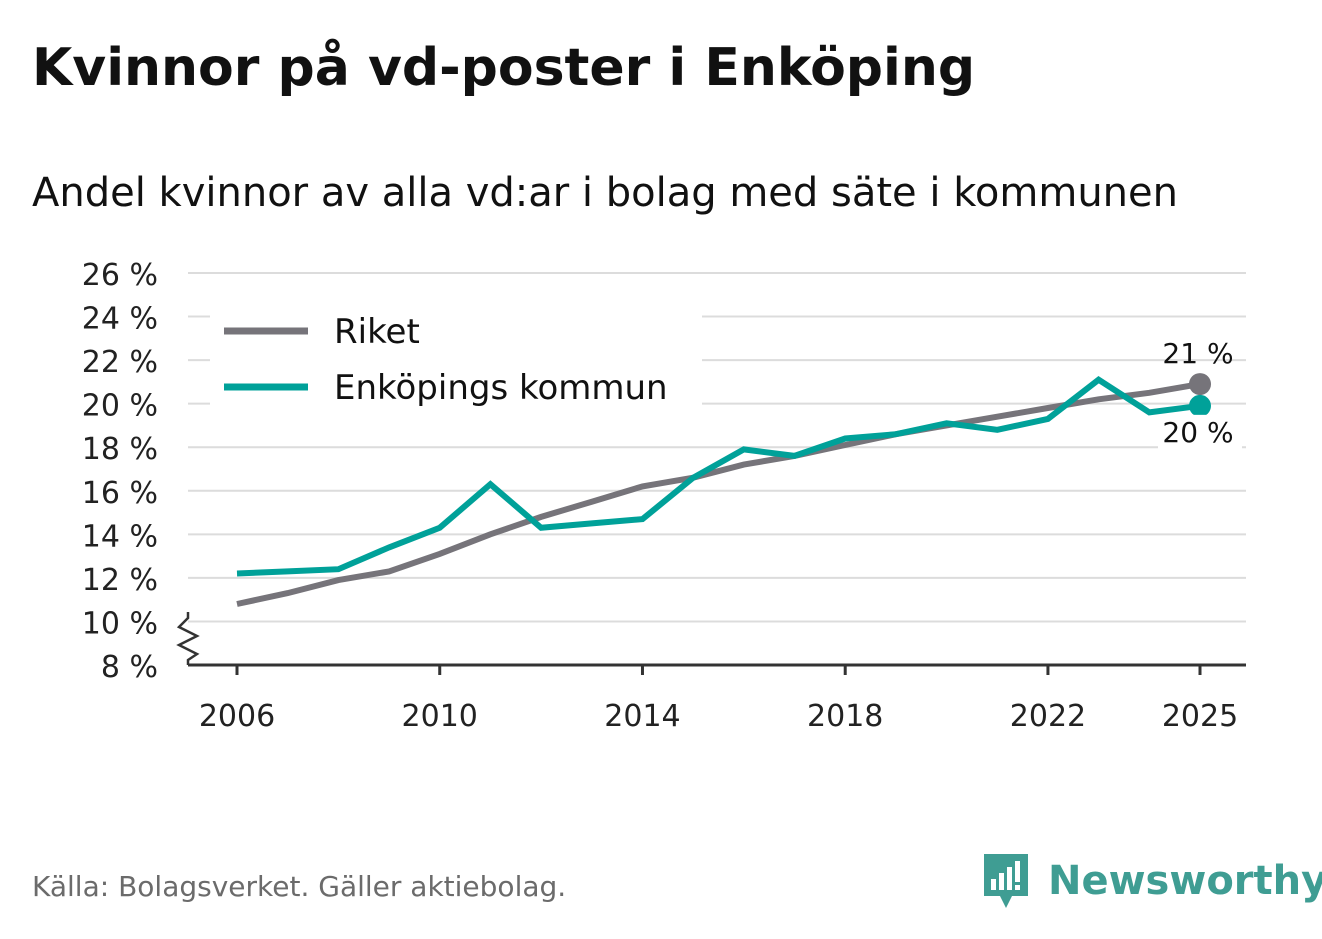 This screenshot has height=939, width=1322. What do you see at coordinates (237, 716) in the screenshot?
I see `x-tick-label: 2006` at bounding box center [237, 716].